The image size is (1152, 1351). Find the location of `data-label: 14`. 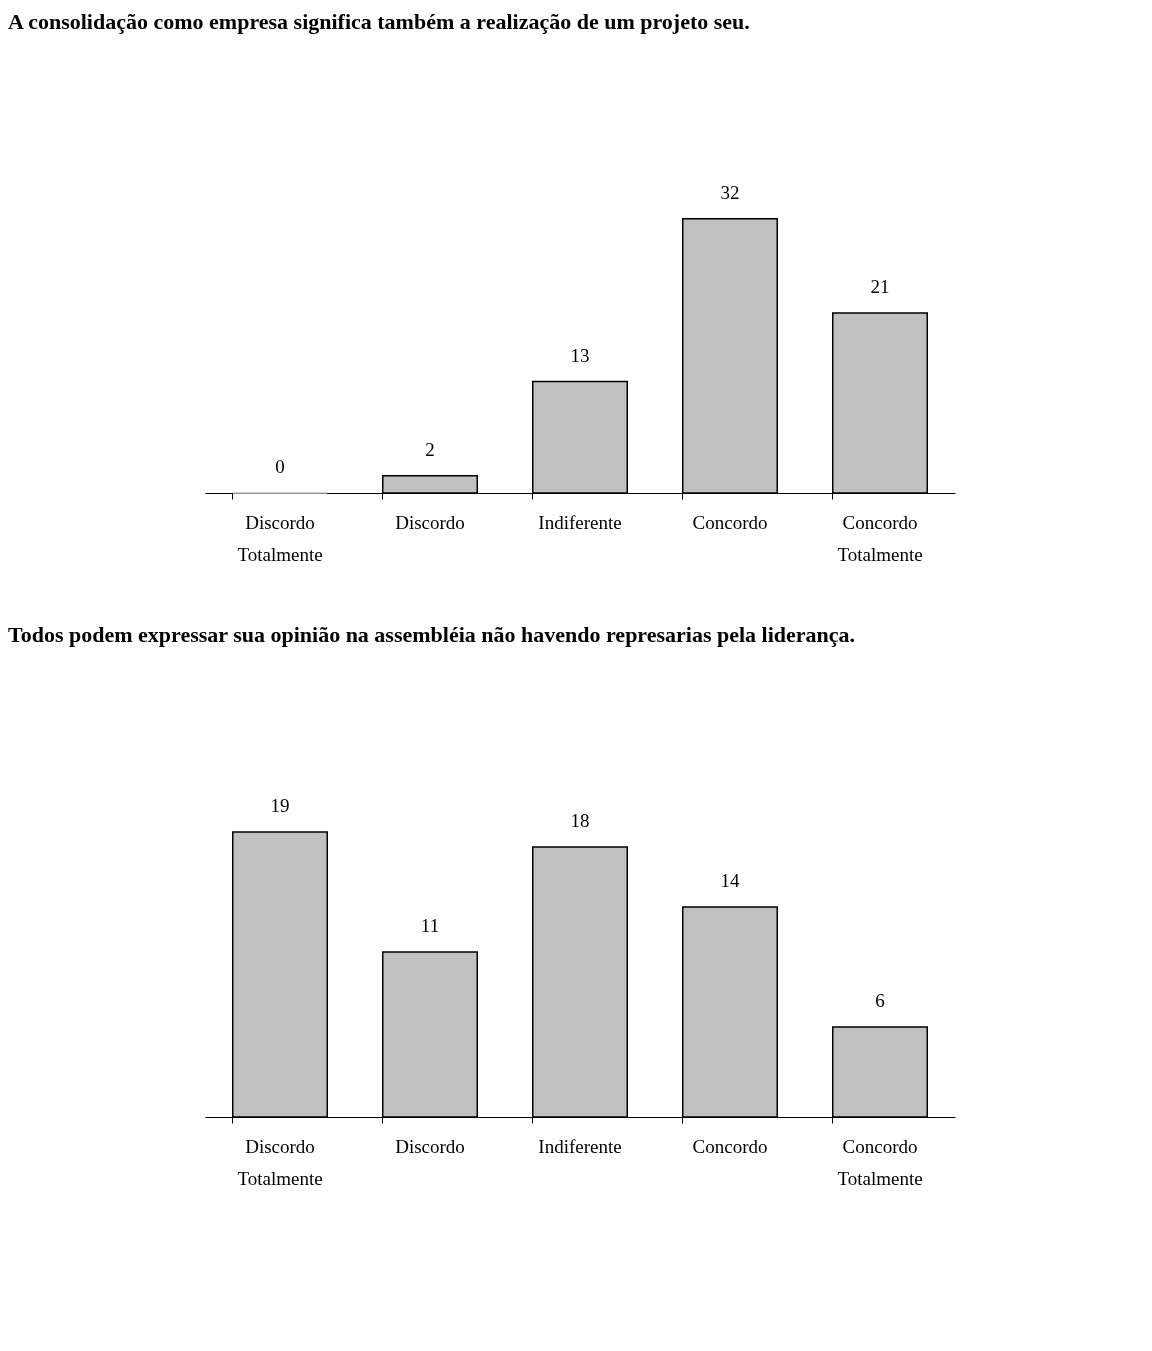

data-label: 14 is located at coordinates (730, 880).